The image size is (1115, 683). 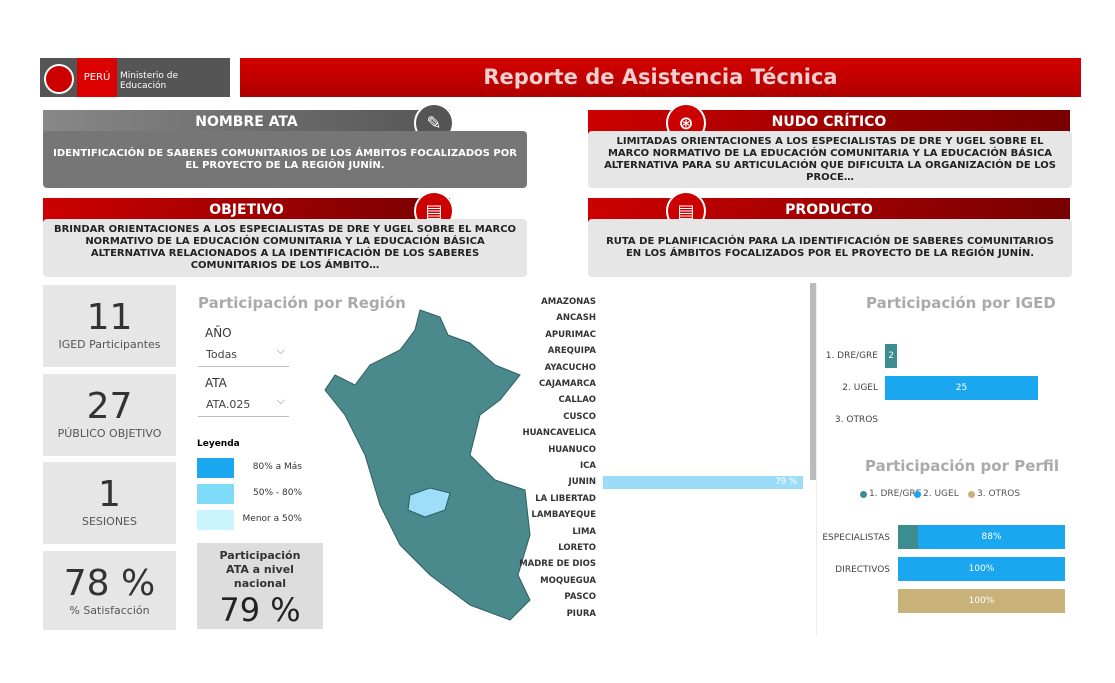 What do you see at coordinates (570, 367) in the screenshot?
I see `category-label: AYACUCHO` at bounding box center [570, 367].